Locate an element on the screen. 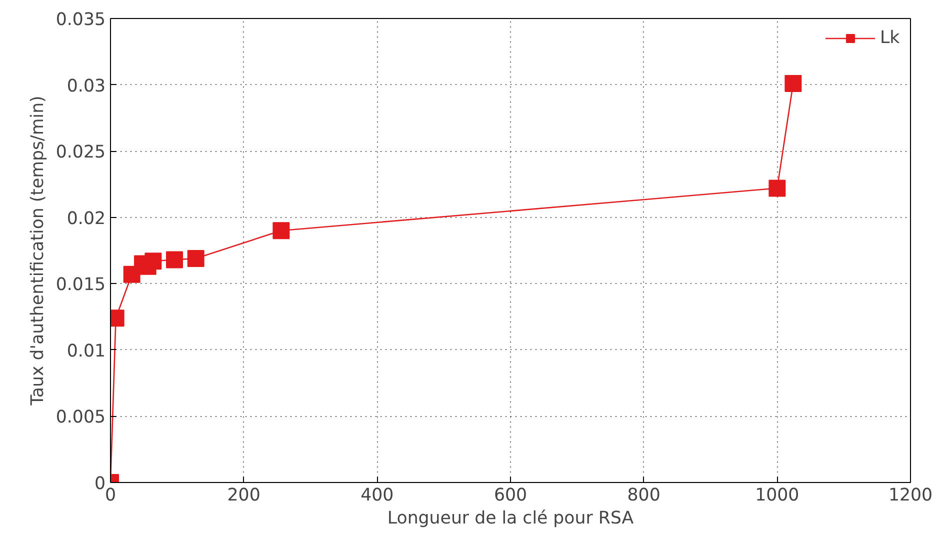 The height and width of the screenshot is (558, 941). x-axis-title: Longueur de la clé pour RSA is located at coordinates (510, 518).